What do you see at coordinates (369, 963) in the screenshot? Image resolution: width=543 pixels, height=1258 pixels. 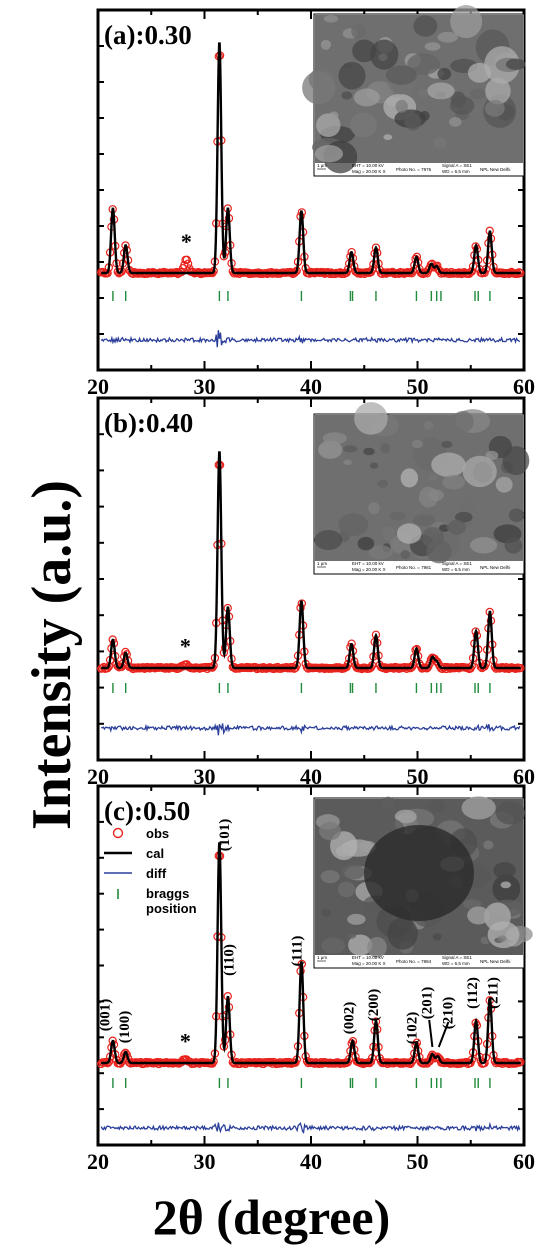 I see `sem-mag: Mag = 20.00 K X` at bounding box center [369, 963].